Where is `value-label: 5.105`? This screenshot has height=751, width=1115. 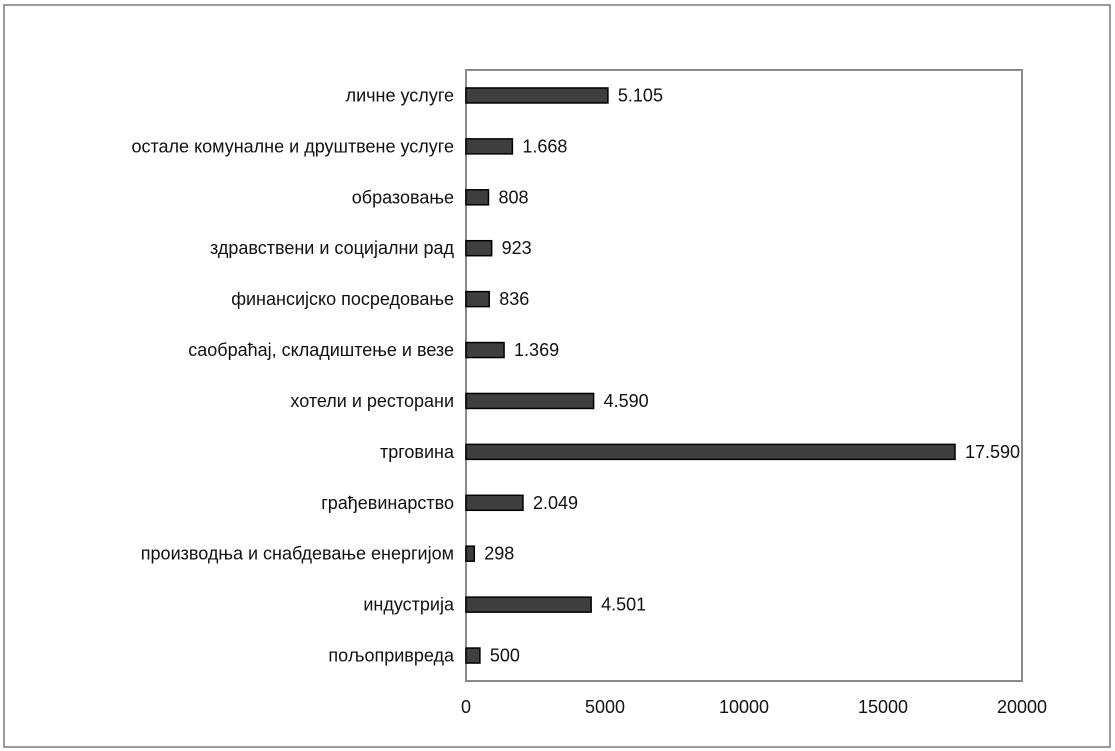
value-label: 5.105 is located at coordinates (640, 95).